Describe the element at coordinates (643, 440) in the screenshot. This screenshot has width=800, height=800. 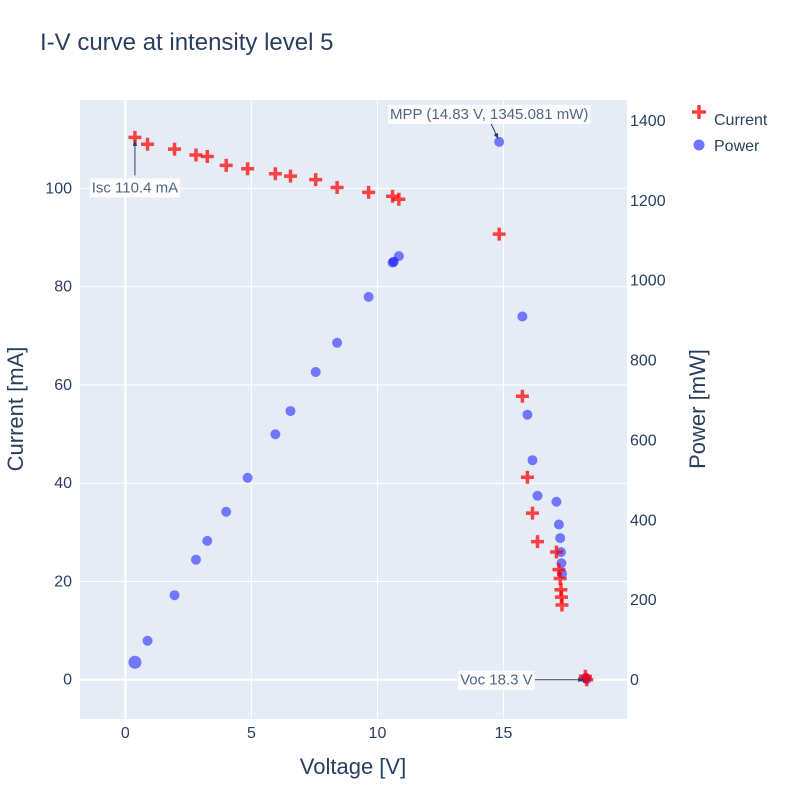
I see `y2-tick-label: 600` at that location.